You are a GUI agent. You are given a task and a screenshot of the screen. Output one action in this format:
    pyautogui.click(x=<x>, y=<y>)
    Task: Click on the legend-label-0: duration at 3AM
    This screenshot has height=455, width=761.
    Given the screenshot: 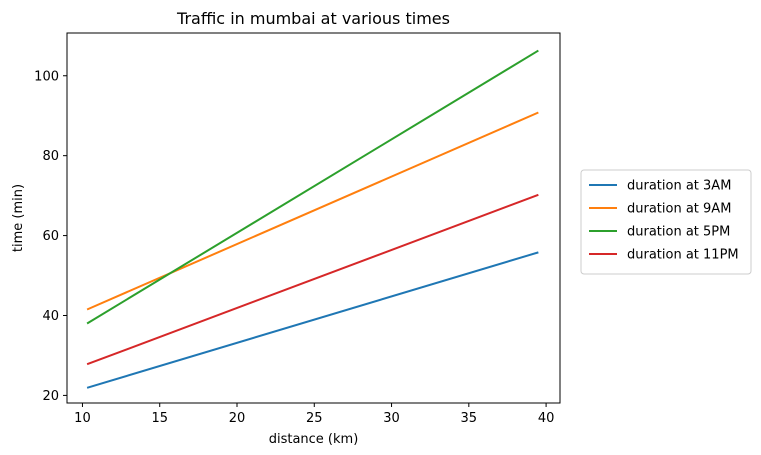 What is the action you would take?
    pyautogui.click(x=679, y=186)
    